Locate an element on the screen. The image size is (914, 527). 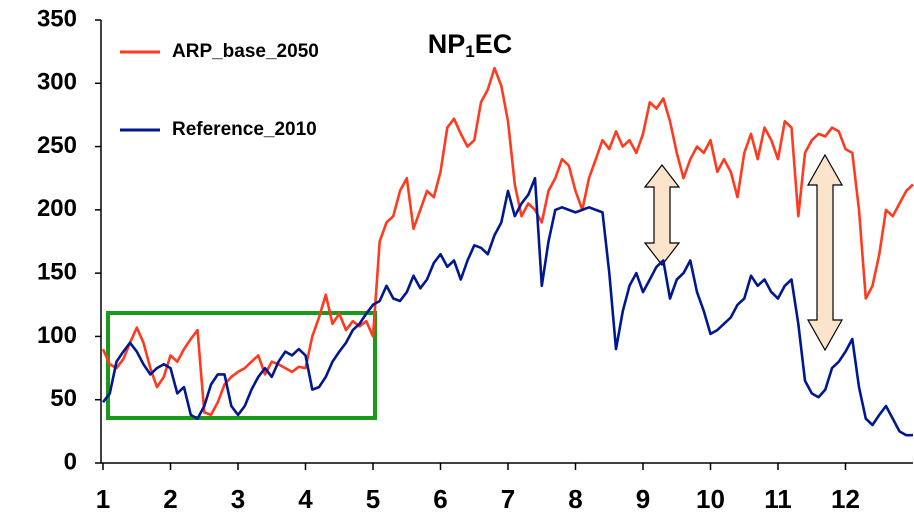
x-tick-label: 5 is located at coordinates (373, 499).